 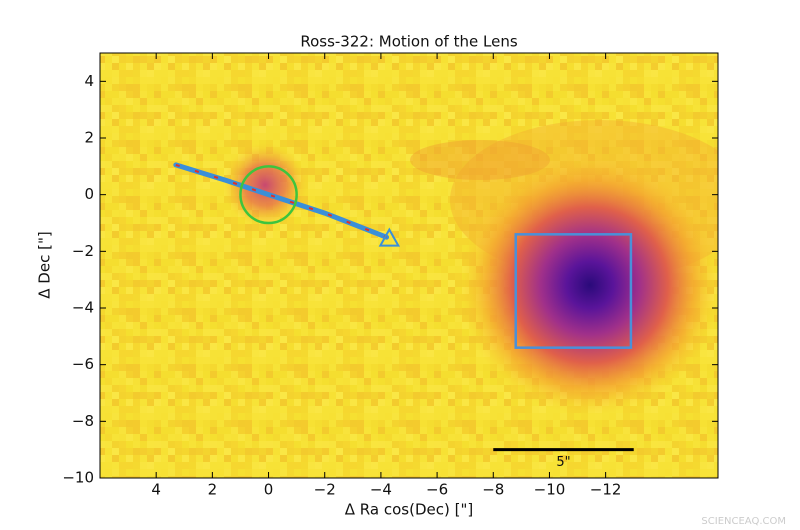 What do you see at coordinates (573, 291) in the screenshot?
I see `source-box` at bounding box center [573, 291].